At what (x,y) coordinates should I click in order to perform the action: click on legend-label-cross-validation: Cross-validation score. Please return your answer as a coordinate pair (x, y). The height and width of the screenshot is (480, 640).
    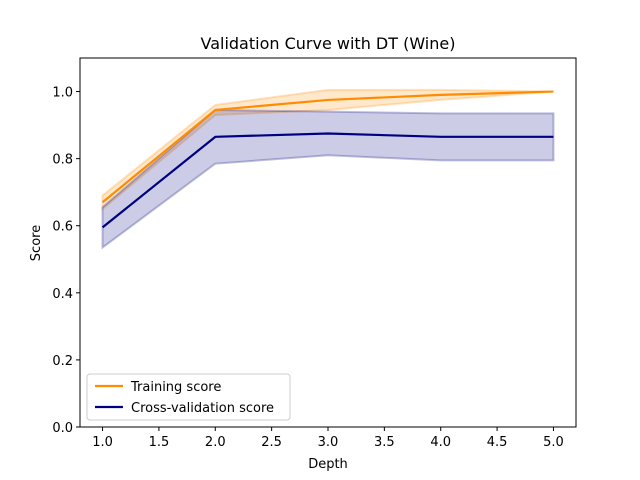
    Looking at the image, I should click on (202, 408).